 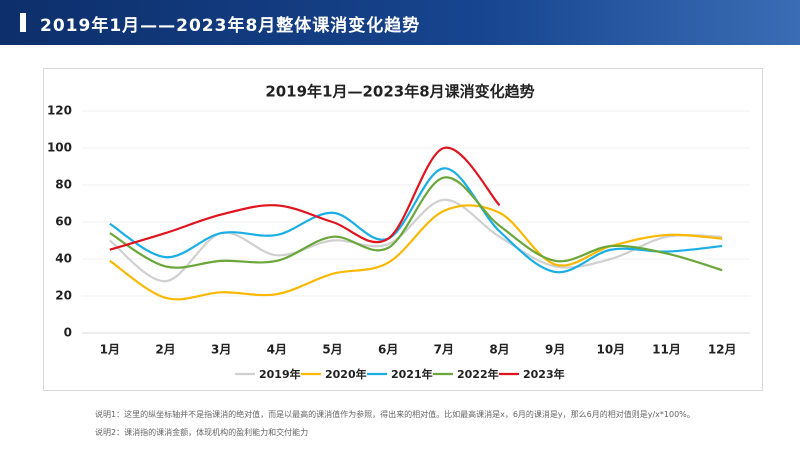 What do you see at coordinates (23, 22) in the screenshot?
I see `header-mark` at bounding box center [23, 22].